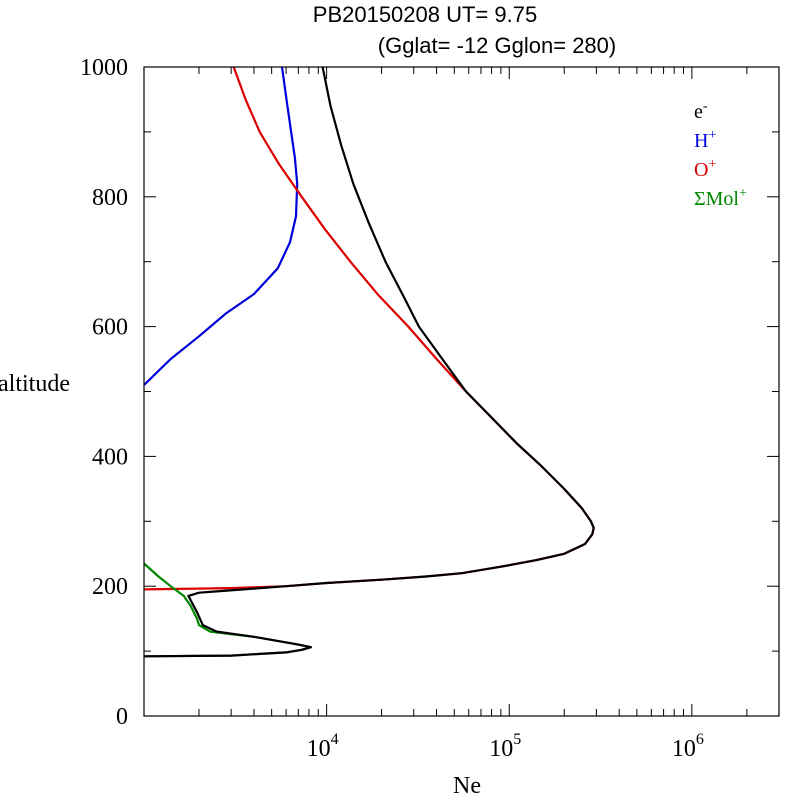 The width and height of the screenshot is (792, 796). I want to click on series-line-h-plus, so click(221, 226).